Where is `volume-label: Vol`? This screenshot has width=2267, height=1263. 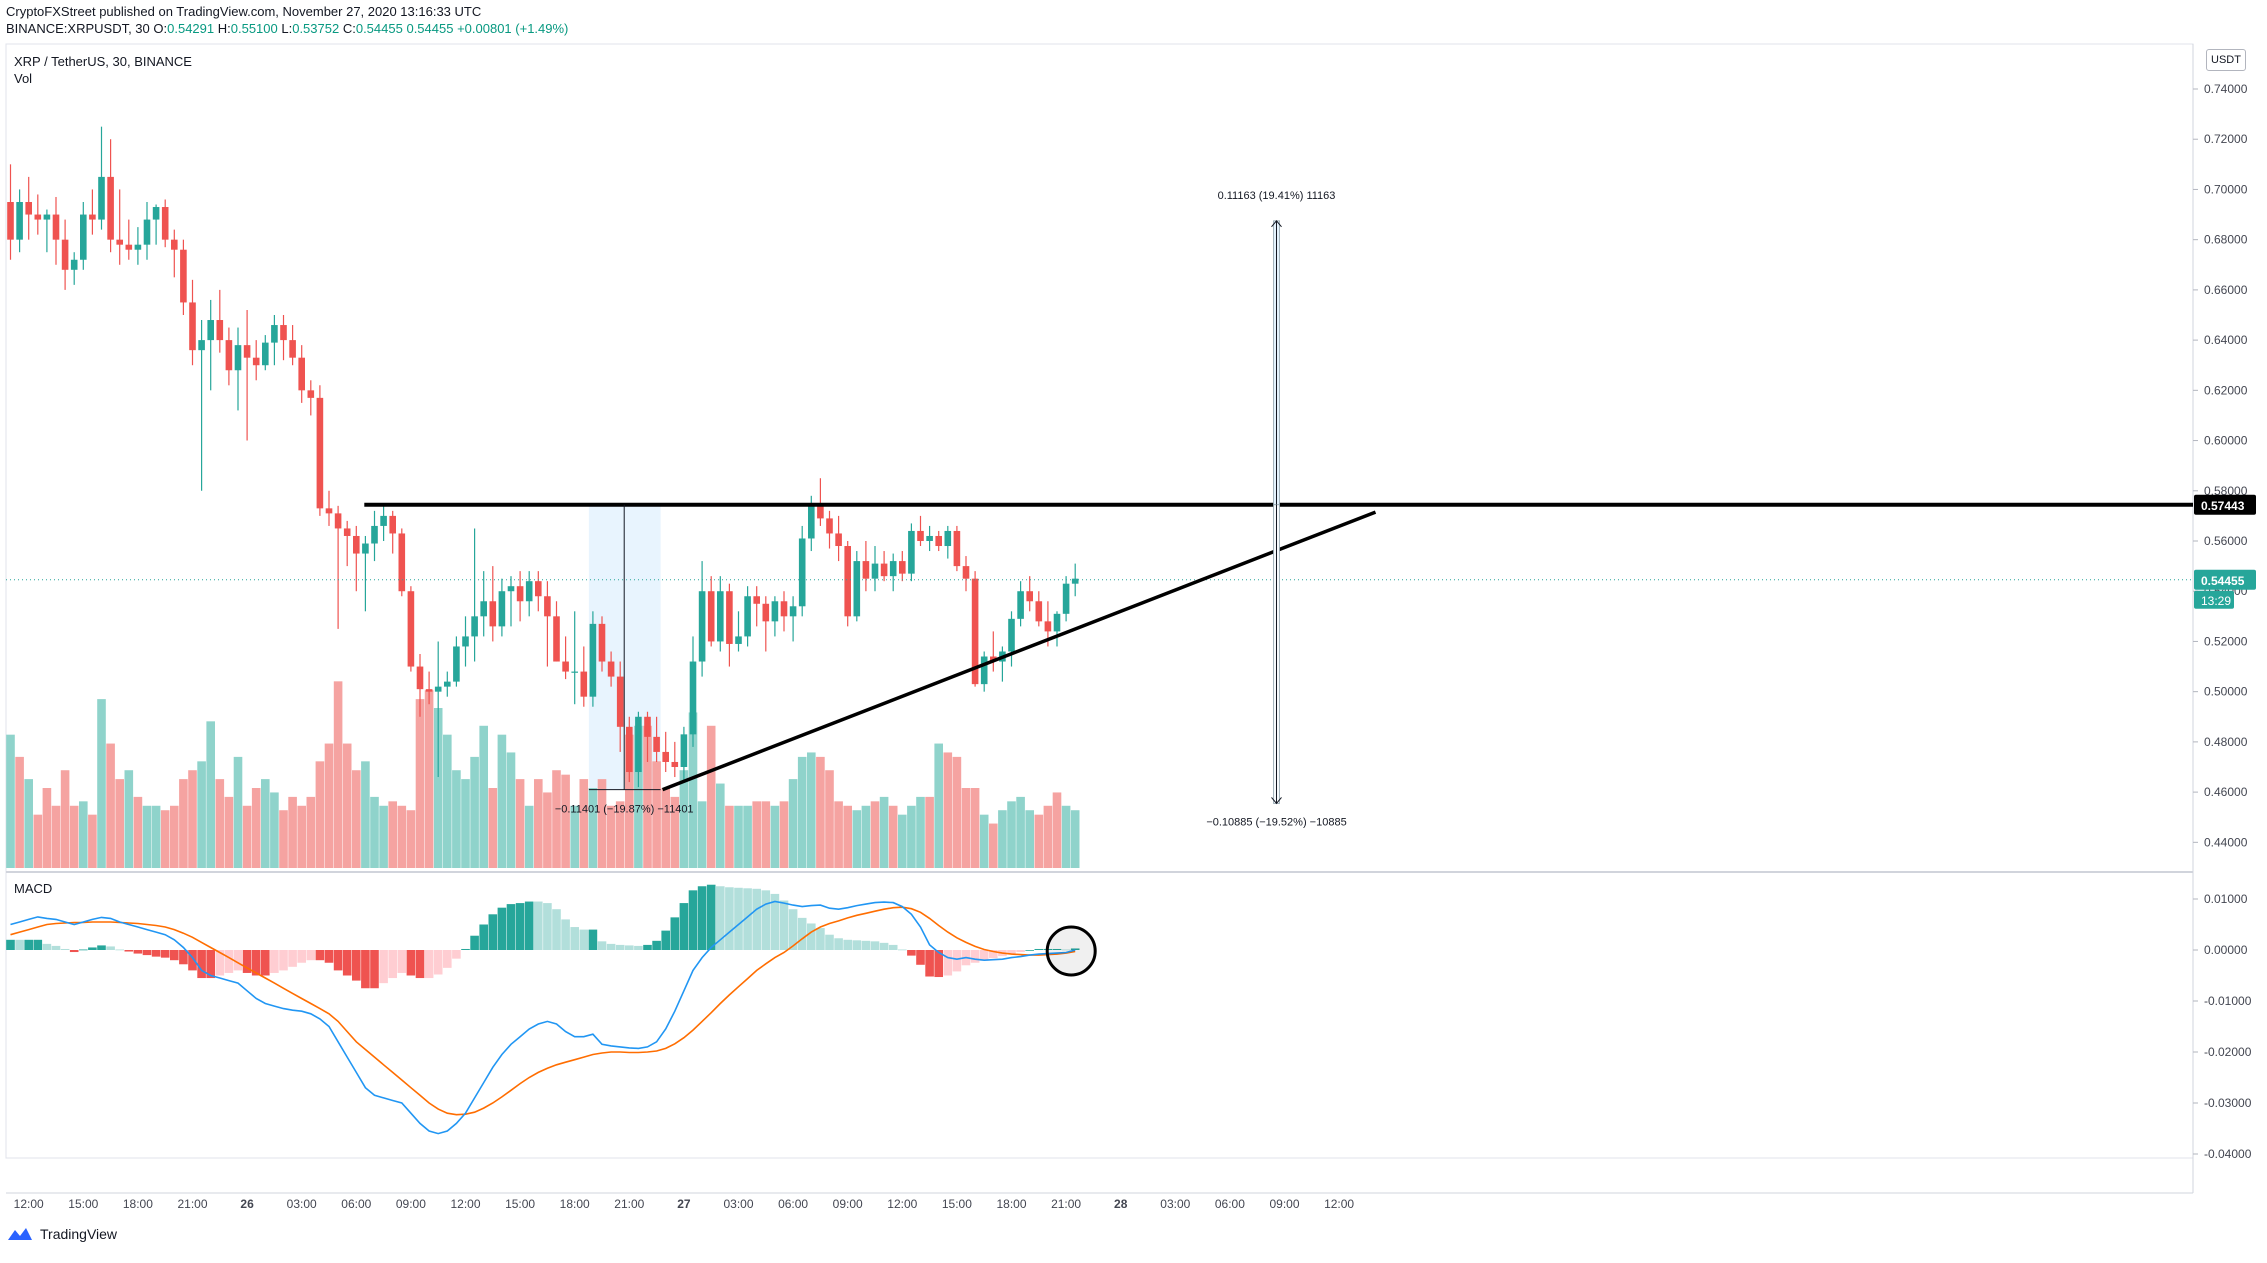
volume-label: Vol is located at coordinates (23, 78).